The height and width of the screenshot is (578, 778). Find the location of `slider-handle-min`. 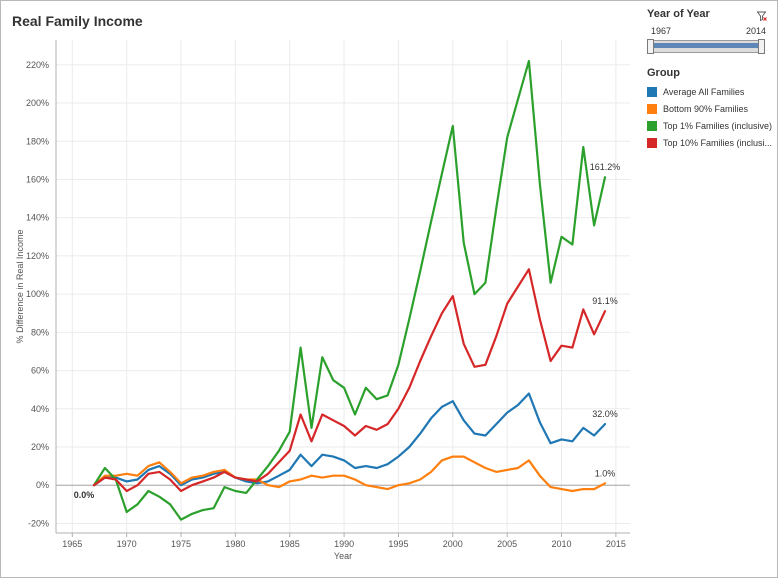

slider-handle-min is located at coordinates (650, 46).